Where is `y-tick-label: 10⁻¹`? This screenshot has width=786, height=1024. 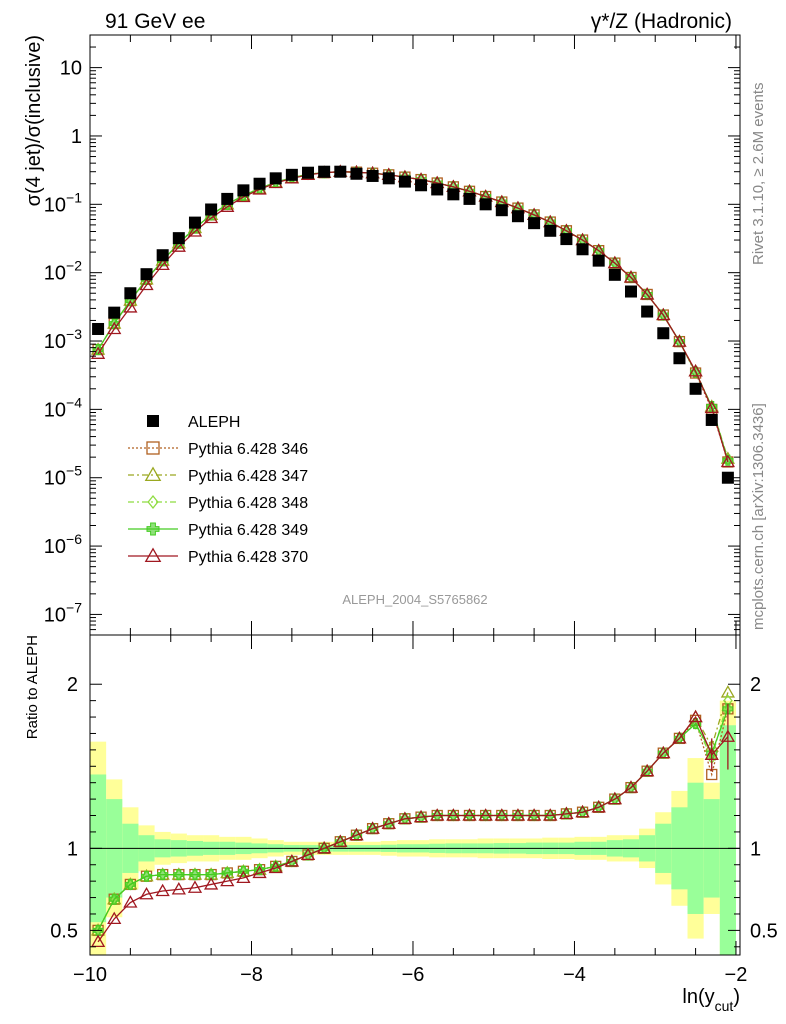
y-tick-label: 10⁻¹ is located at coordinates (63, 202).